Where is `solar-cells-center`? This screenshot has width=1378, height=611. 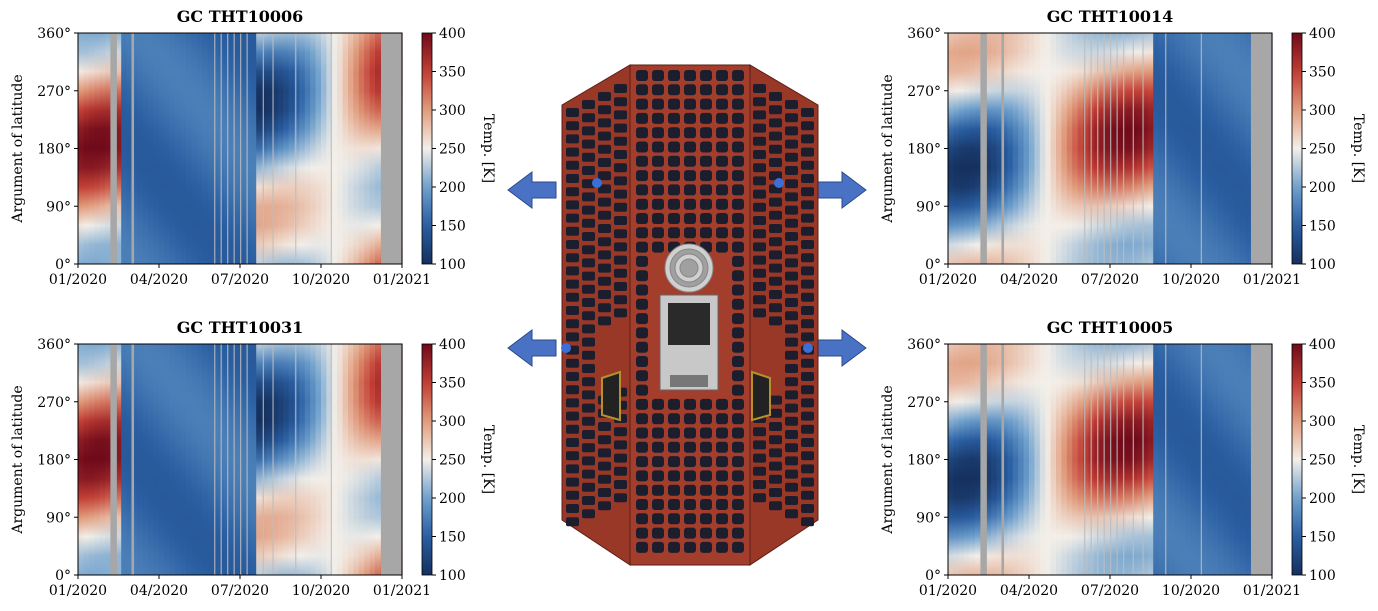
solar-cells-center is located at coordinates (690, 311).